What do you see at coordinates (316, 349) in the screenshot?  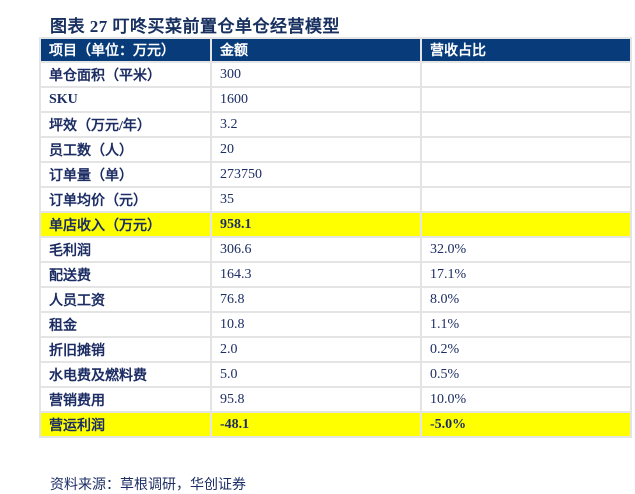 I see `row-amount: 2.0` at bounding box center [316, 349].